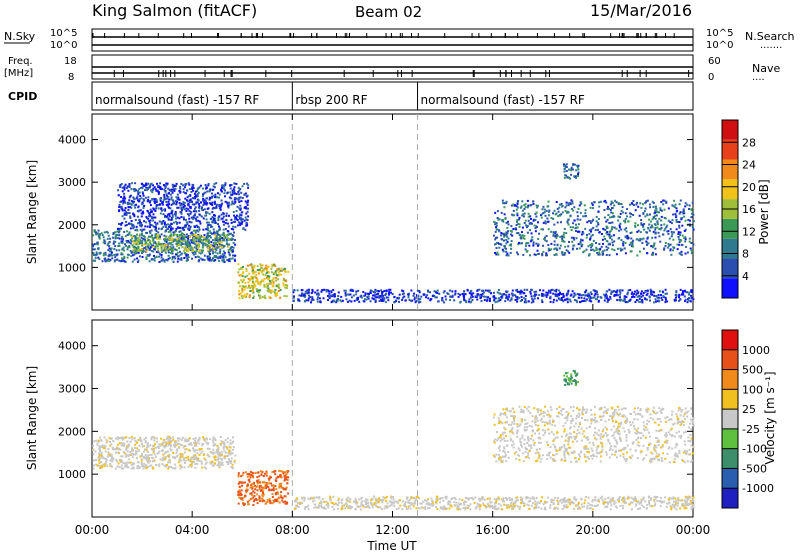  I want to click on cpid-label: CPID, so click(22, 96).